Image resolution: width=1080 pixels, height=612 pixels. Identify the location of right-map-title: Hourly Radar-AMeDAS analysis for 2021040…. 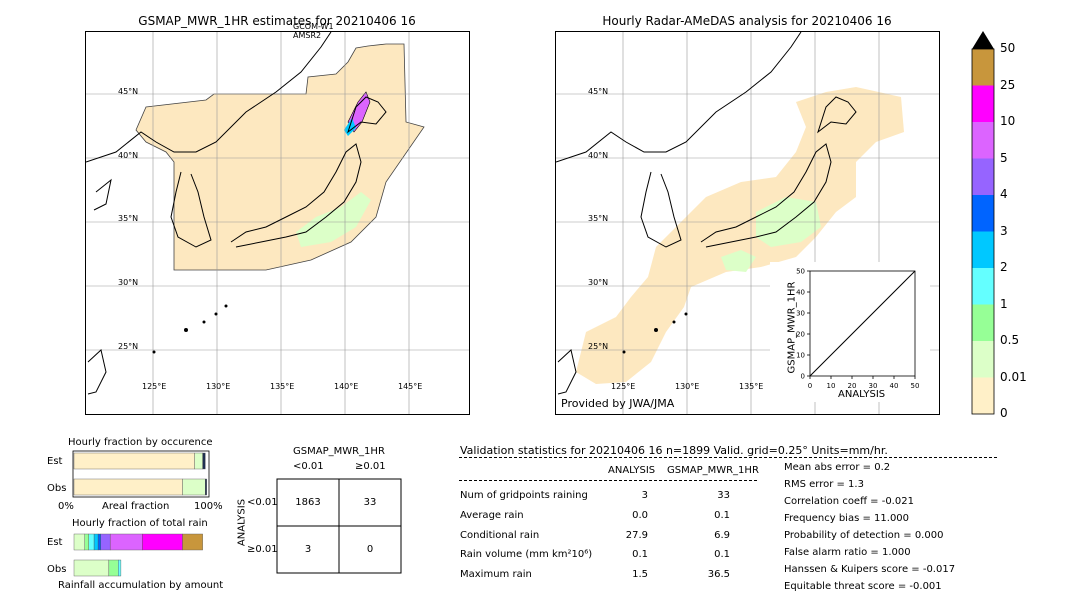
(747, 21).